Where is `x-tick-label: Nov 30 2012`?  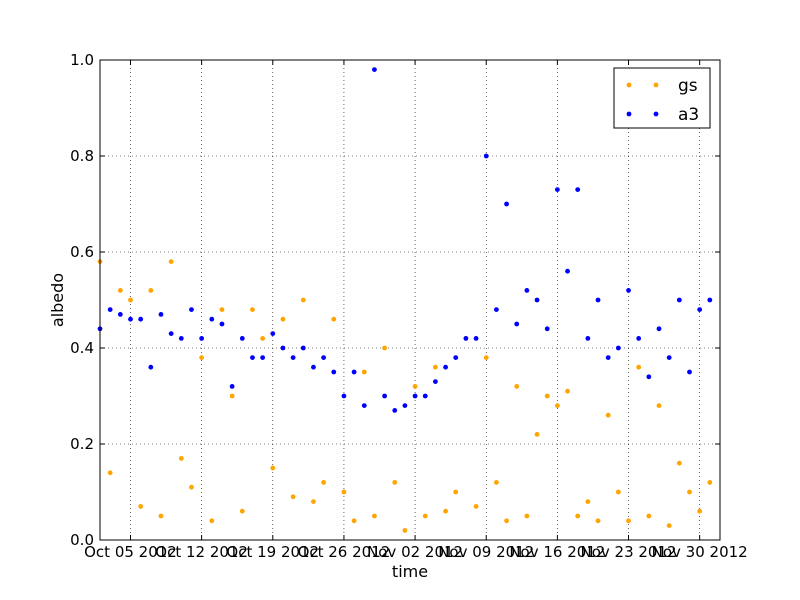
x-tick-label: Nov 30 2012 is located at coordinates (700, 552).